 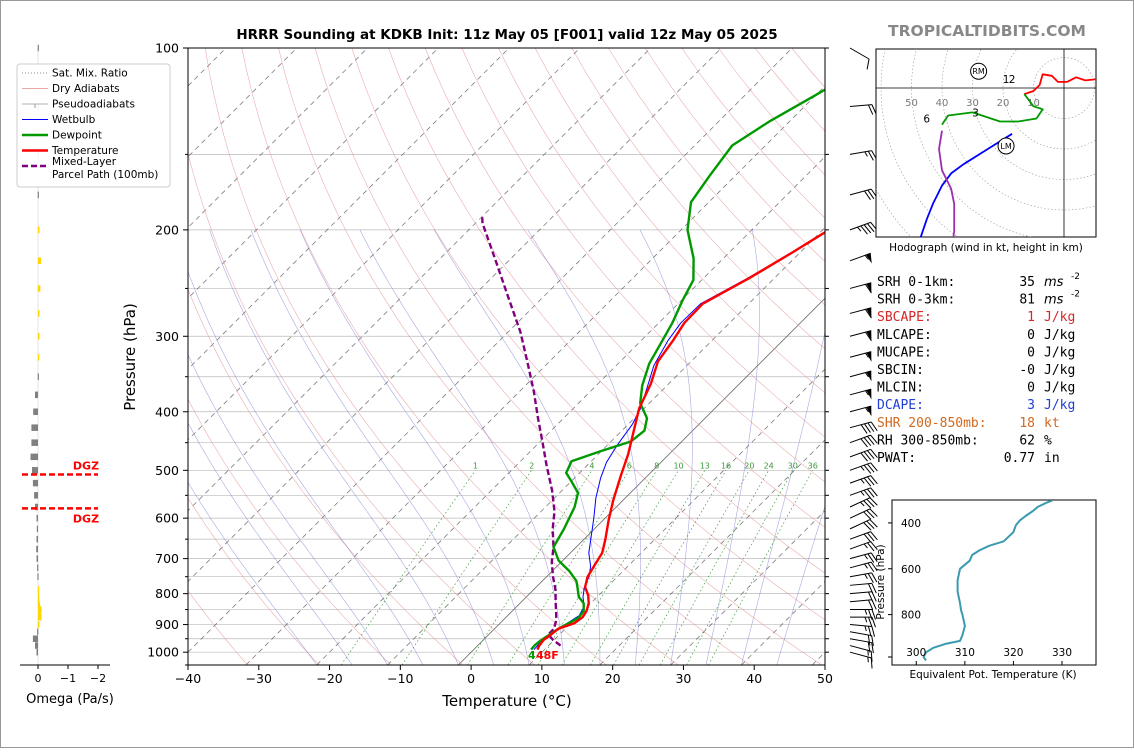 What do you see at coordinates (705, 465) in the screenshot?
I see `mixing-ratio-label: 13` at bounding box center [705, 465].